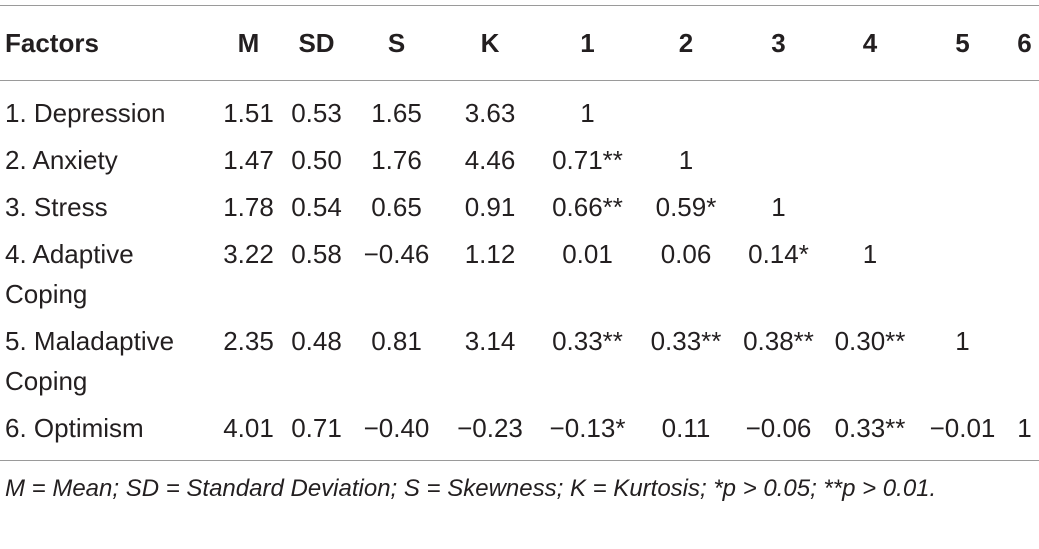 This screenshot has width=1039, height=549. What do you see at coordinates (1024, 42) in the screenshot?
I see `column-header: 6` at bounding box center [1024, 42].